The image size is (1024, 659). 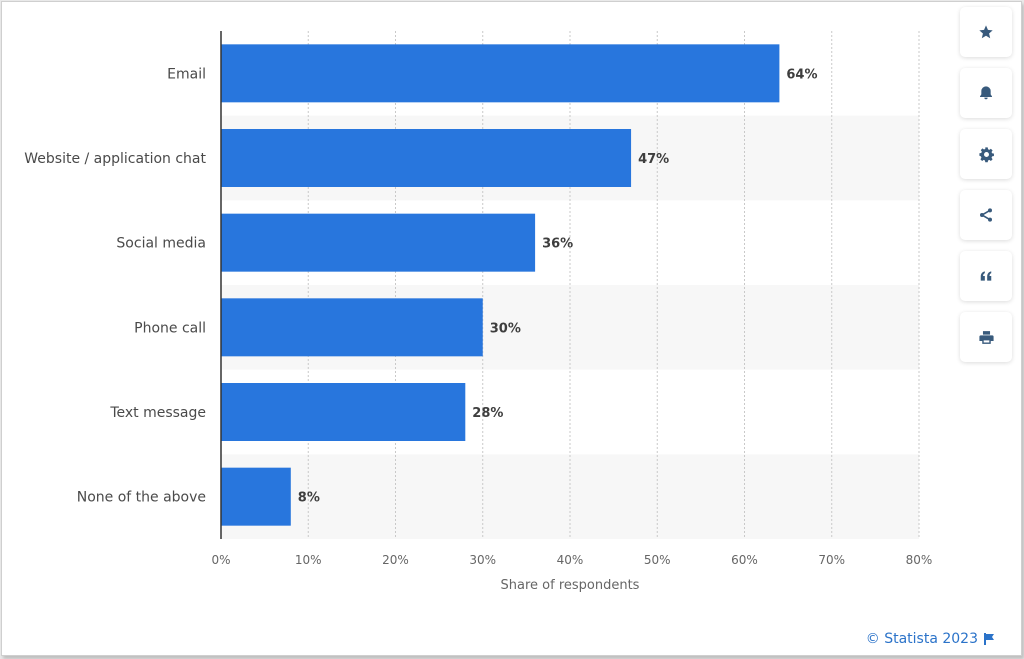 What do you see at coordinates (115, 159) in the screenshot?
I see `category-label: Website / application chat` at bounding box center [115, 159].